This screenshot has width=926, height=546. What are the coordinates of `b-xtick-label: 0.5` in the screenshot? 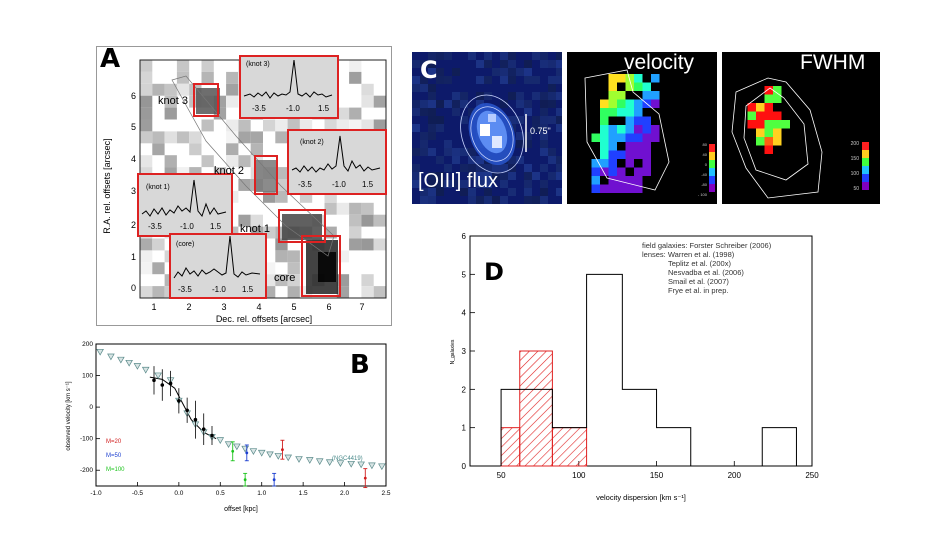 It's located at (220, 493).